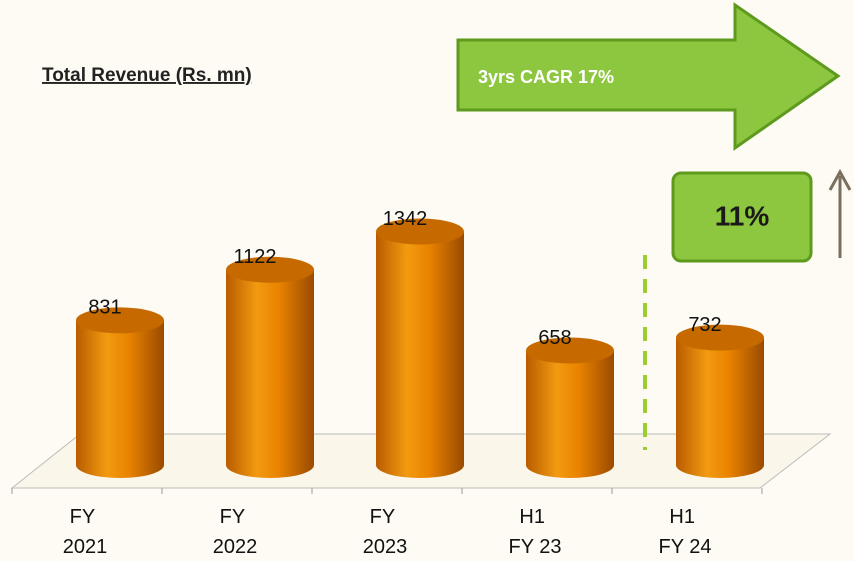 Image resolution: width=854 pixels, height=561 pixels. I want to click on value-label: 1342, so click(405, 219).